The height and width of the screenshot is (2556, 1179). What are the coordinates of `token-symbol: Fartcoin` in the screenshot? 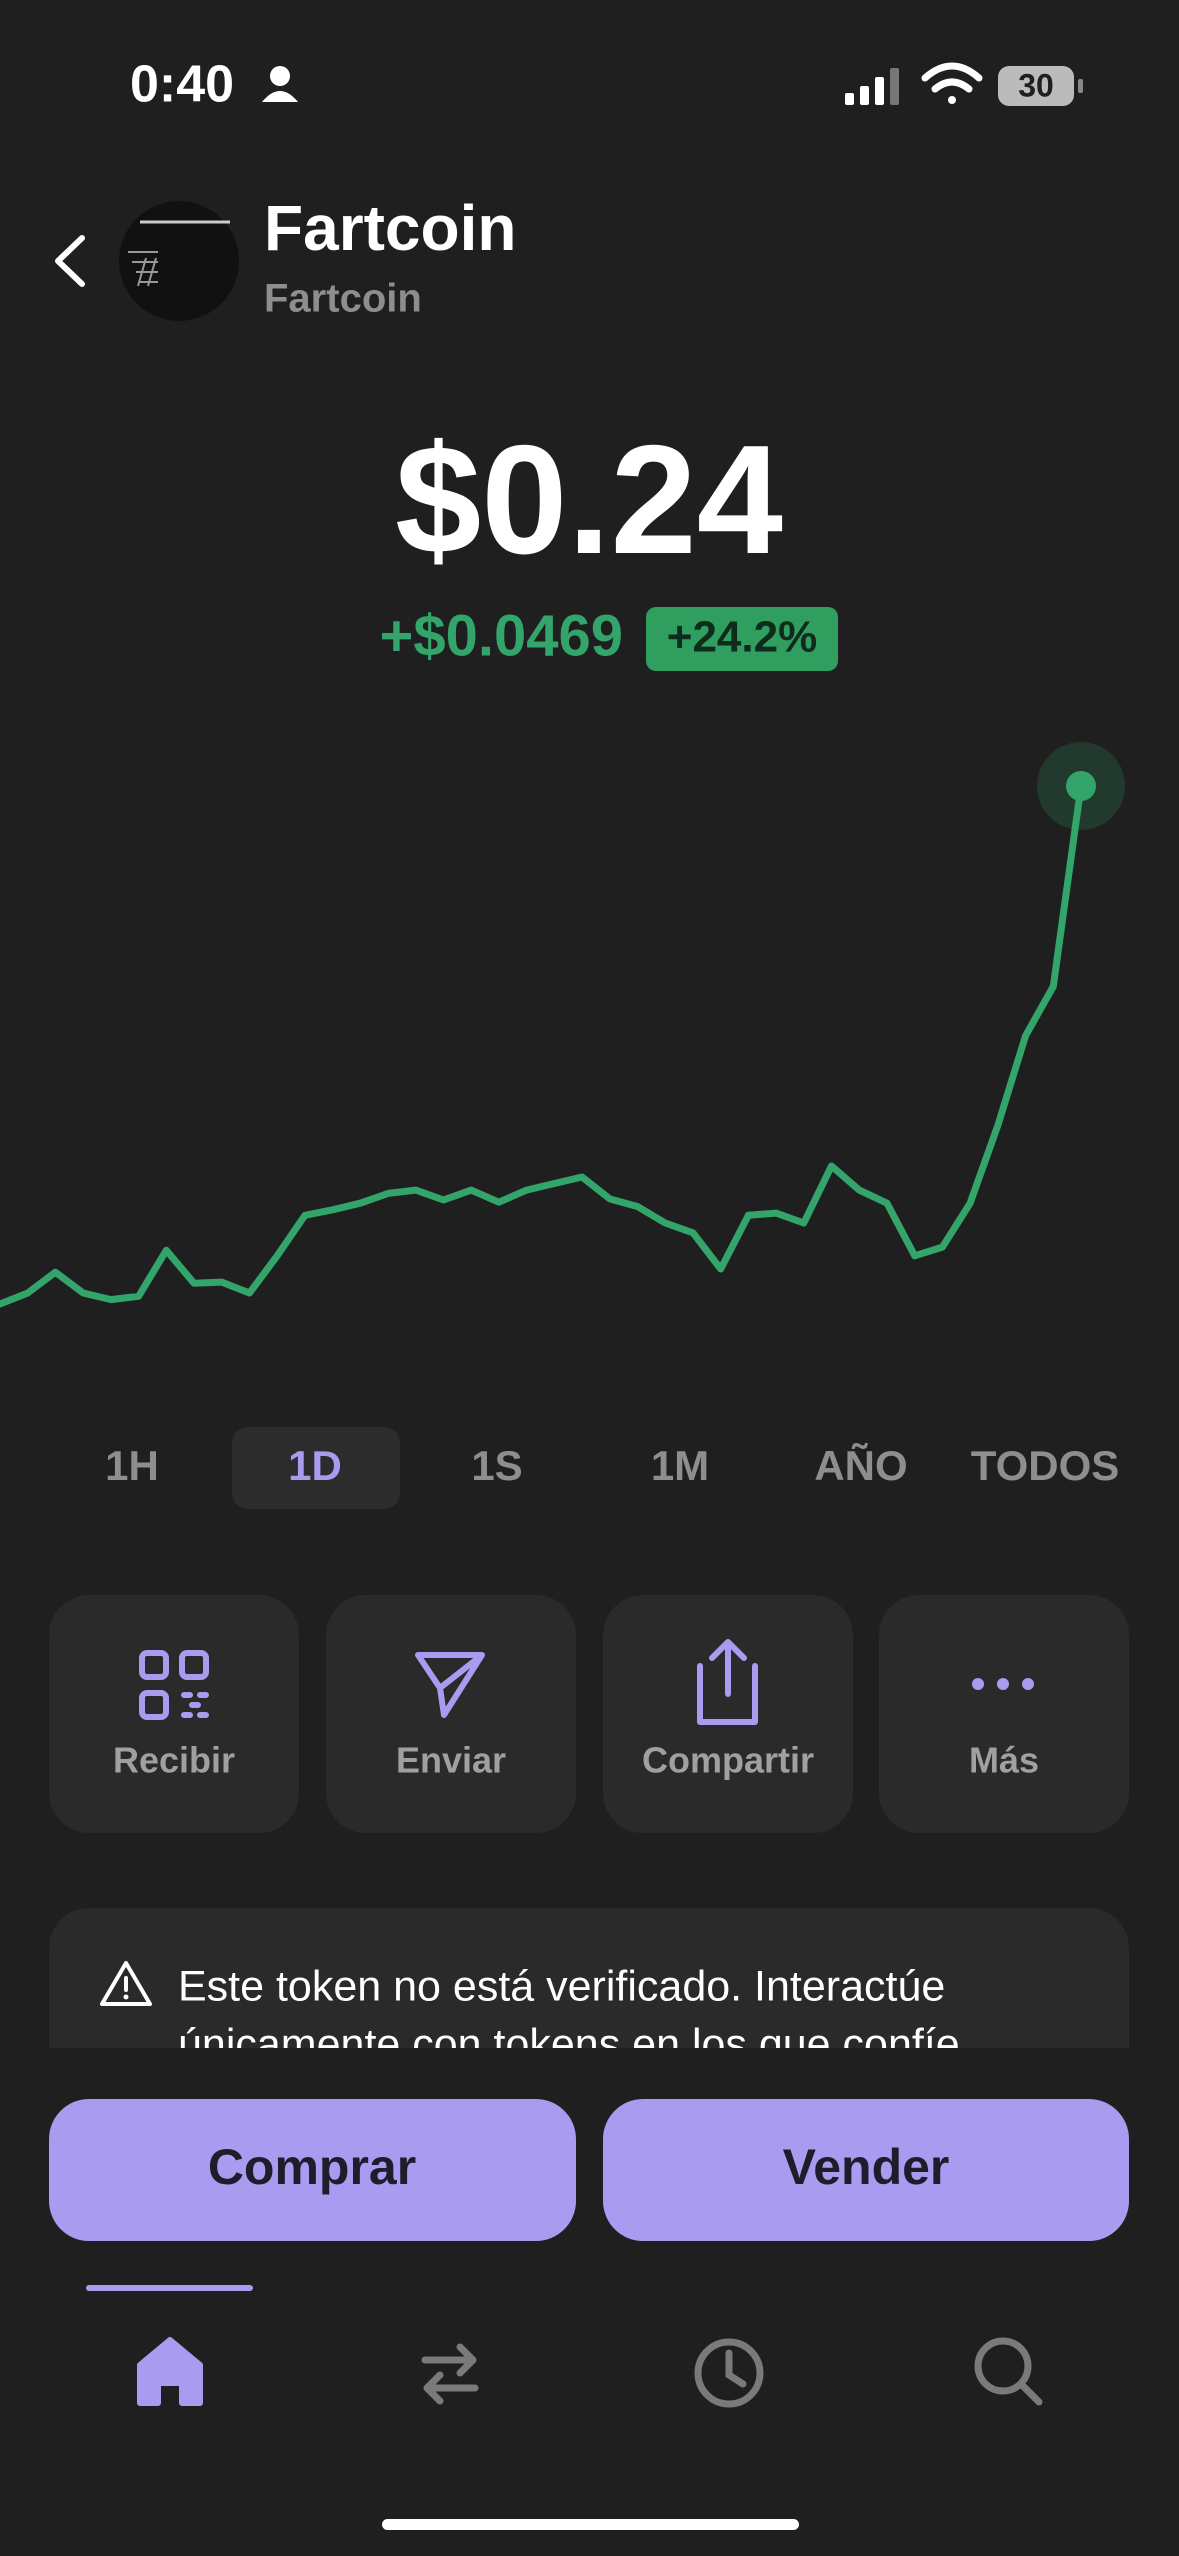 It's located at (343, 299).